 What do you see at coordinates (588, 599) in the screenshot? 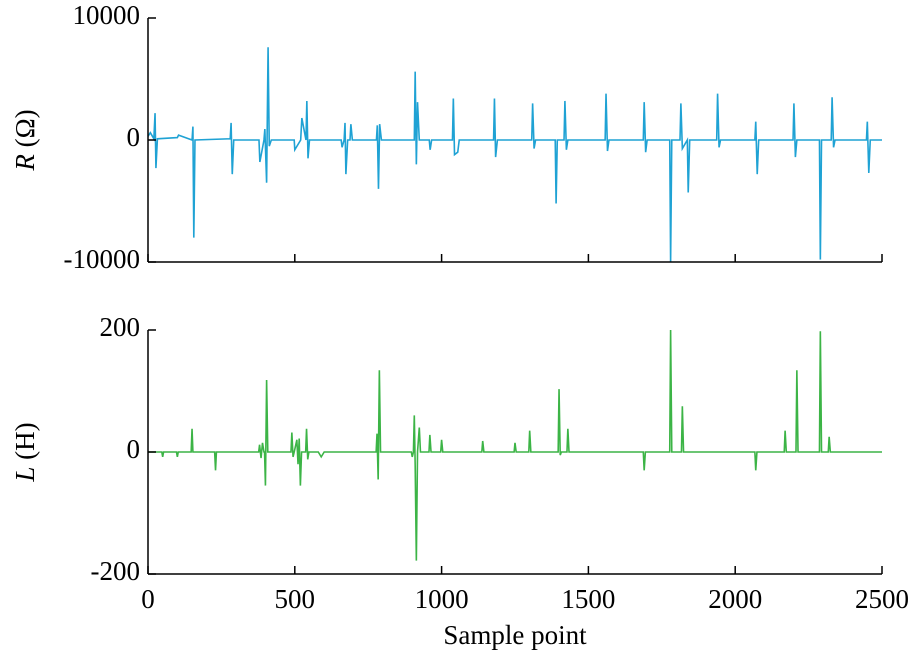
I see `x-tick-label: 1500` at bounding box center [588, 599].